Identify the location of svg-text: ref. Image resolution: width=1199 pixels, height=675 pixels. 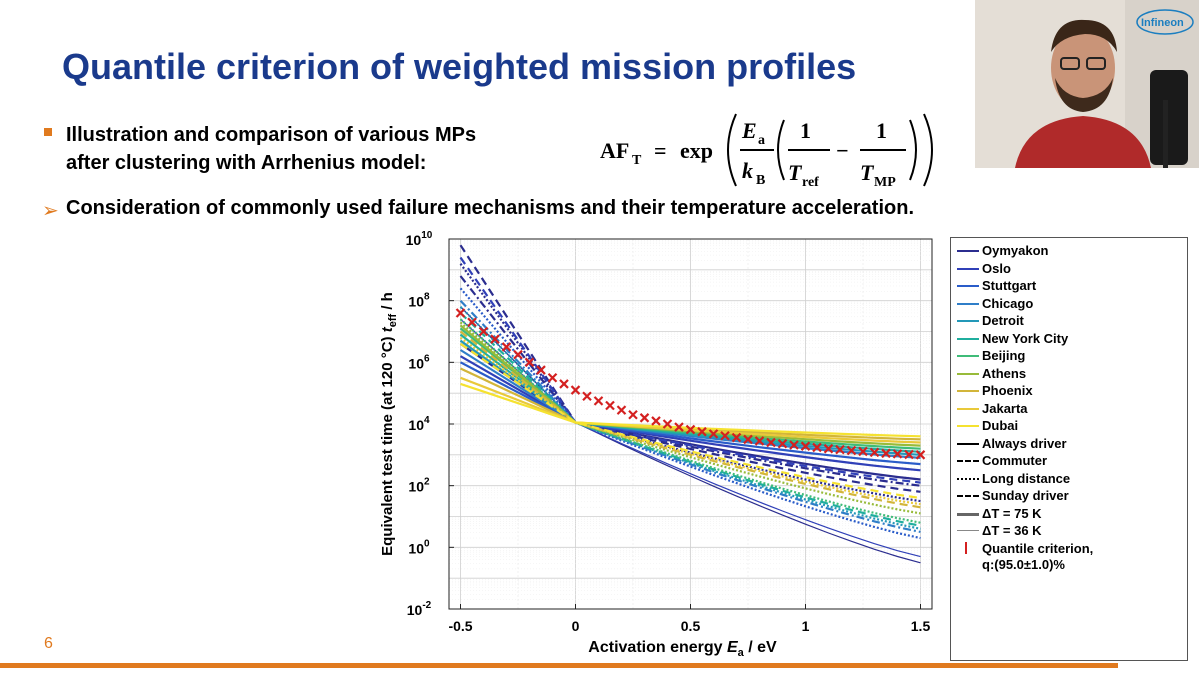
(810, 182).